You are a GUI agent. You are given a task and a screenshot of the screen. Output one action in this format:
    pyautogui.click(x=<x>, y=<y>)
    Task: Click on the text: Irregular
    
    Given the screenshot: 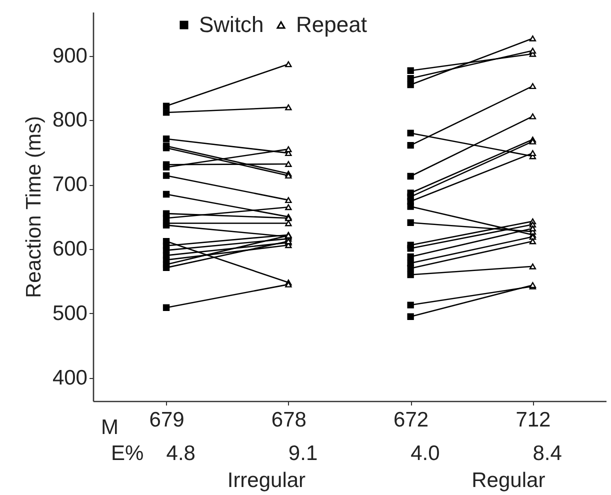 What is the action you would take?
    pyautogui.click(x=266, y=480)
    